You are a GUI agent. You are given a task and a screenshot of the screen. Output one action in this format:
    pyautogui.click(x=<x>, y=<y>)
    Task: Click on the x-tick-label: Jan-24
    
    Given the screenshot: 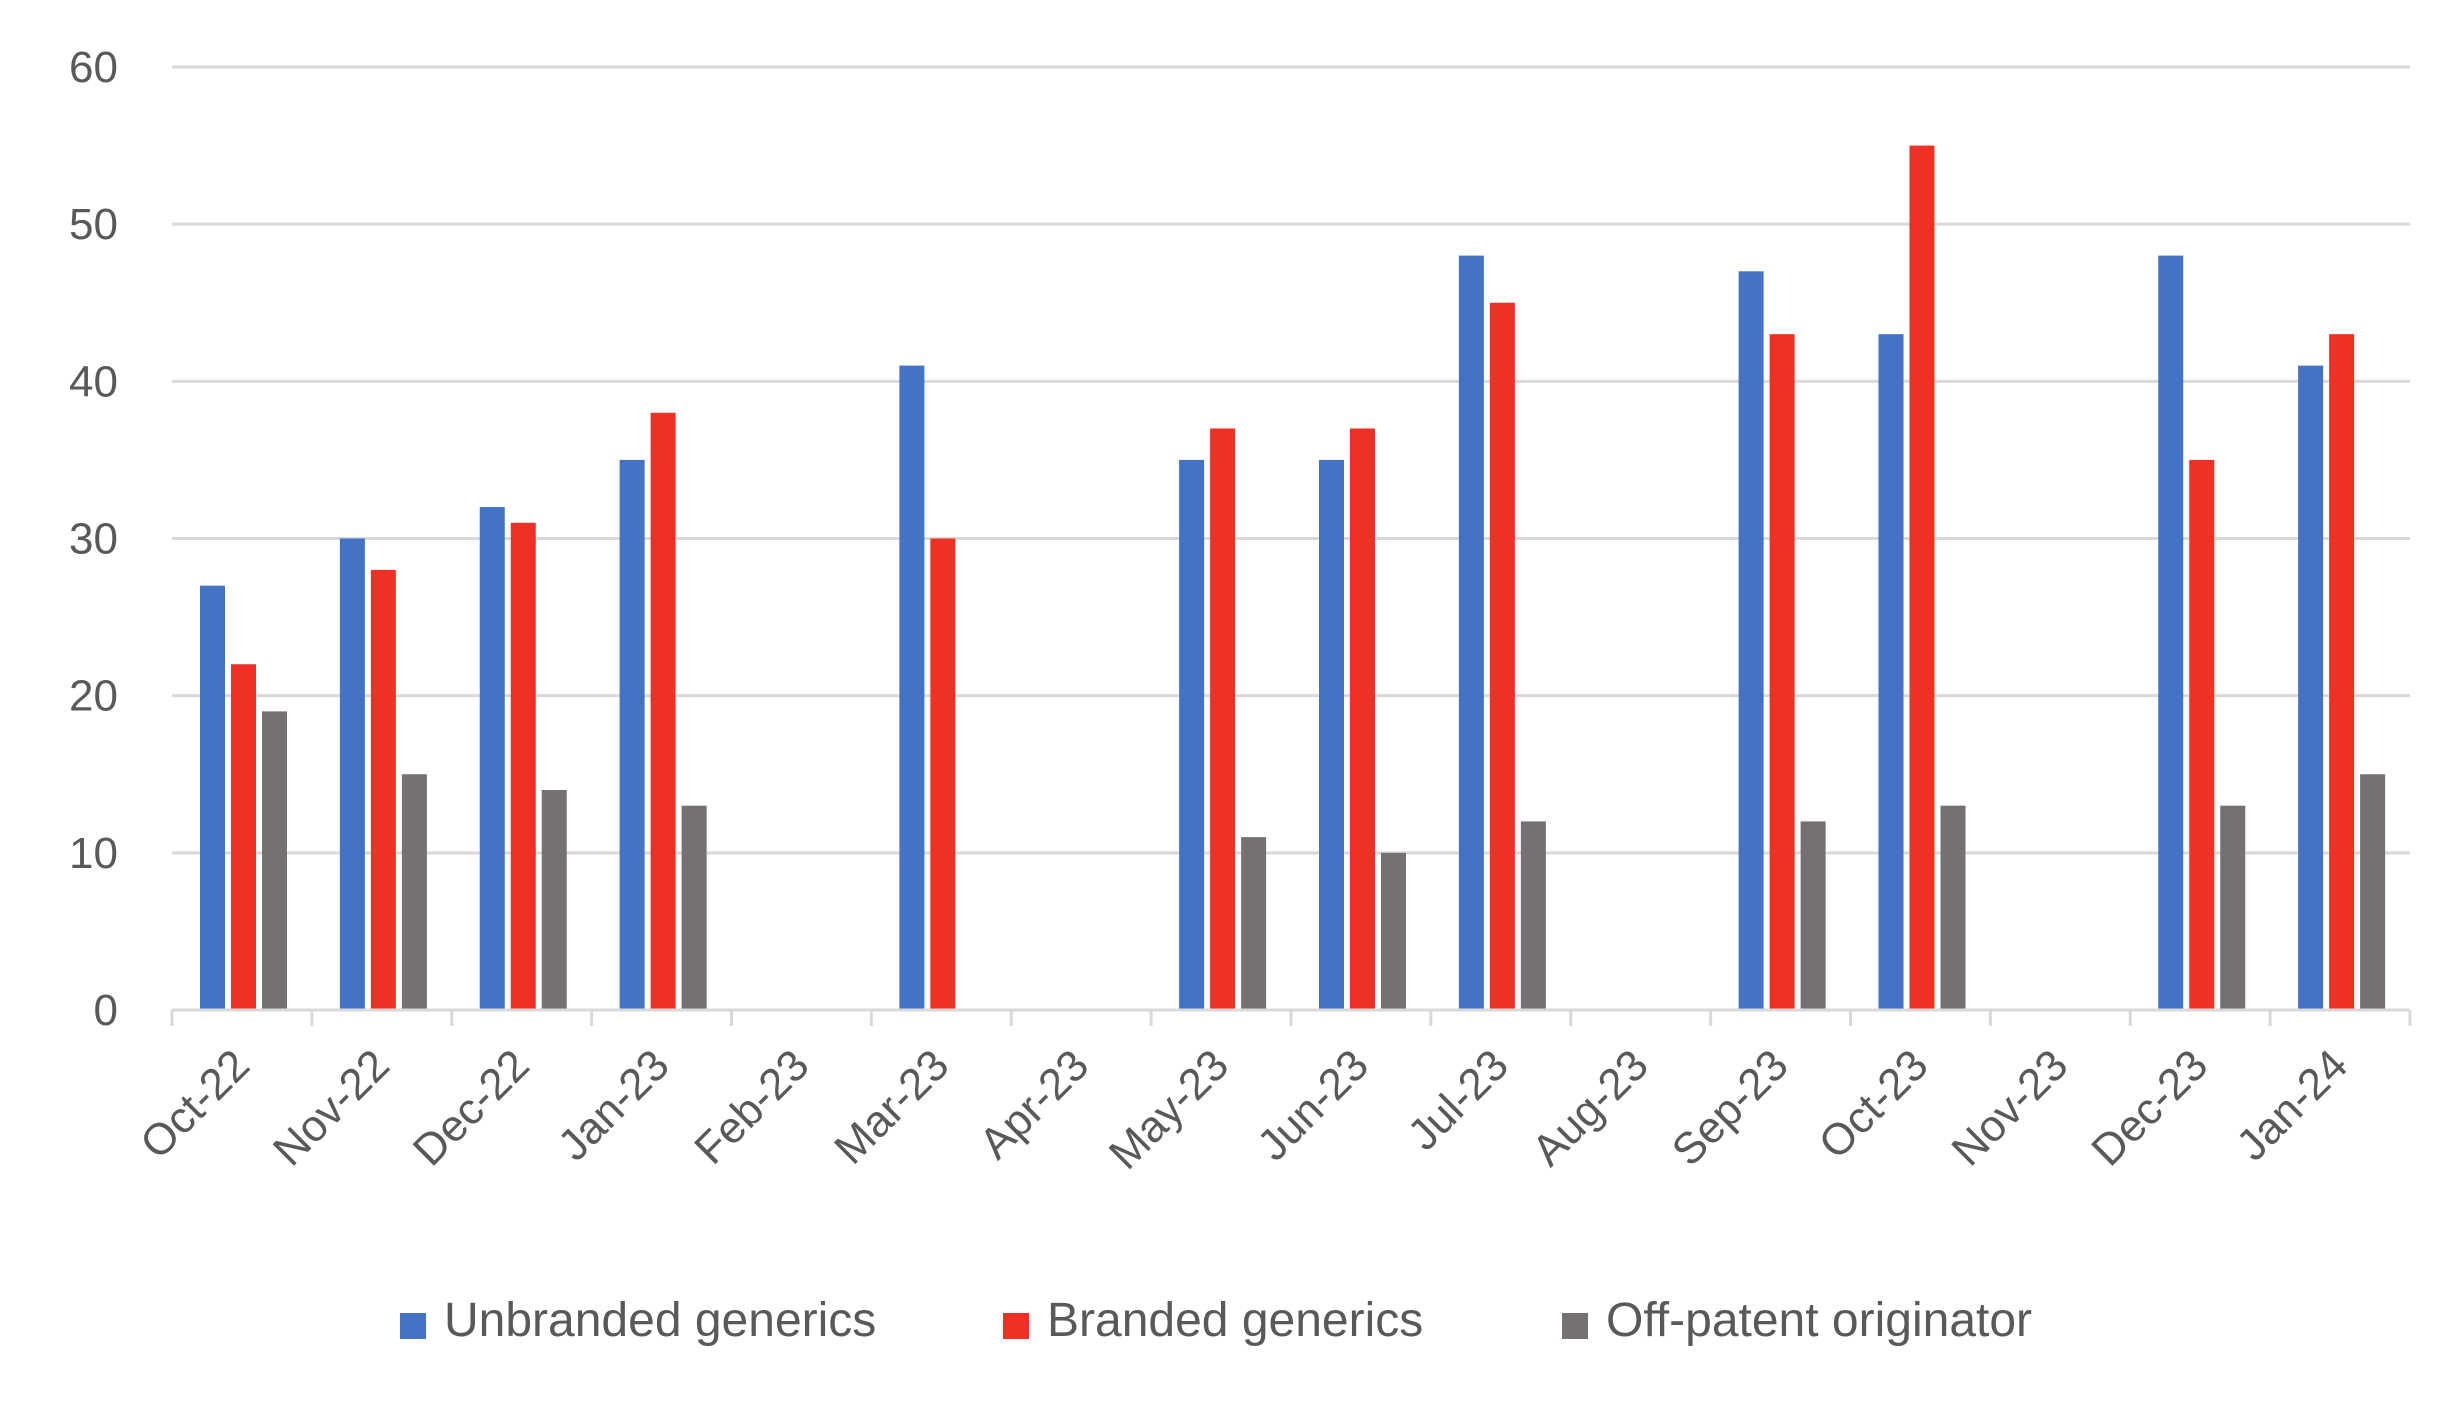 What is the action you would take?
    pyautogui.click(x=2292, y=1105)
    